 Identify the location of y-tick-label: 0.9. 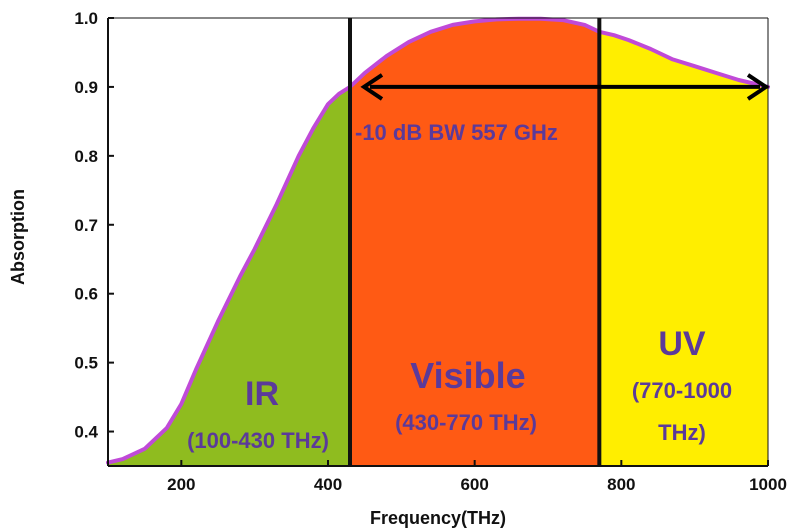
(86, 87).